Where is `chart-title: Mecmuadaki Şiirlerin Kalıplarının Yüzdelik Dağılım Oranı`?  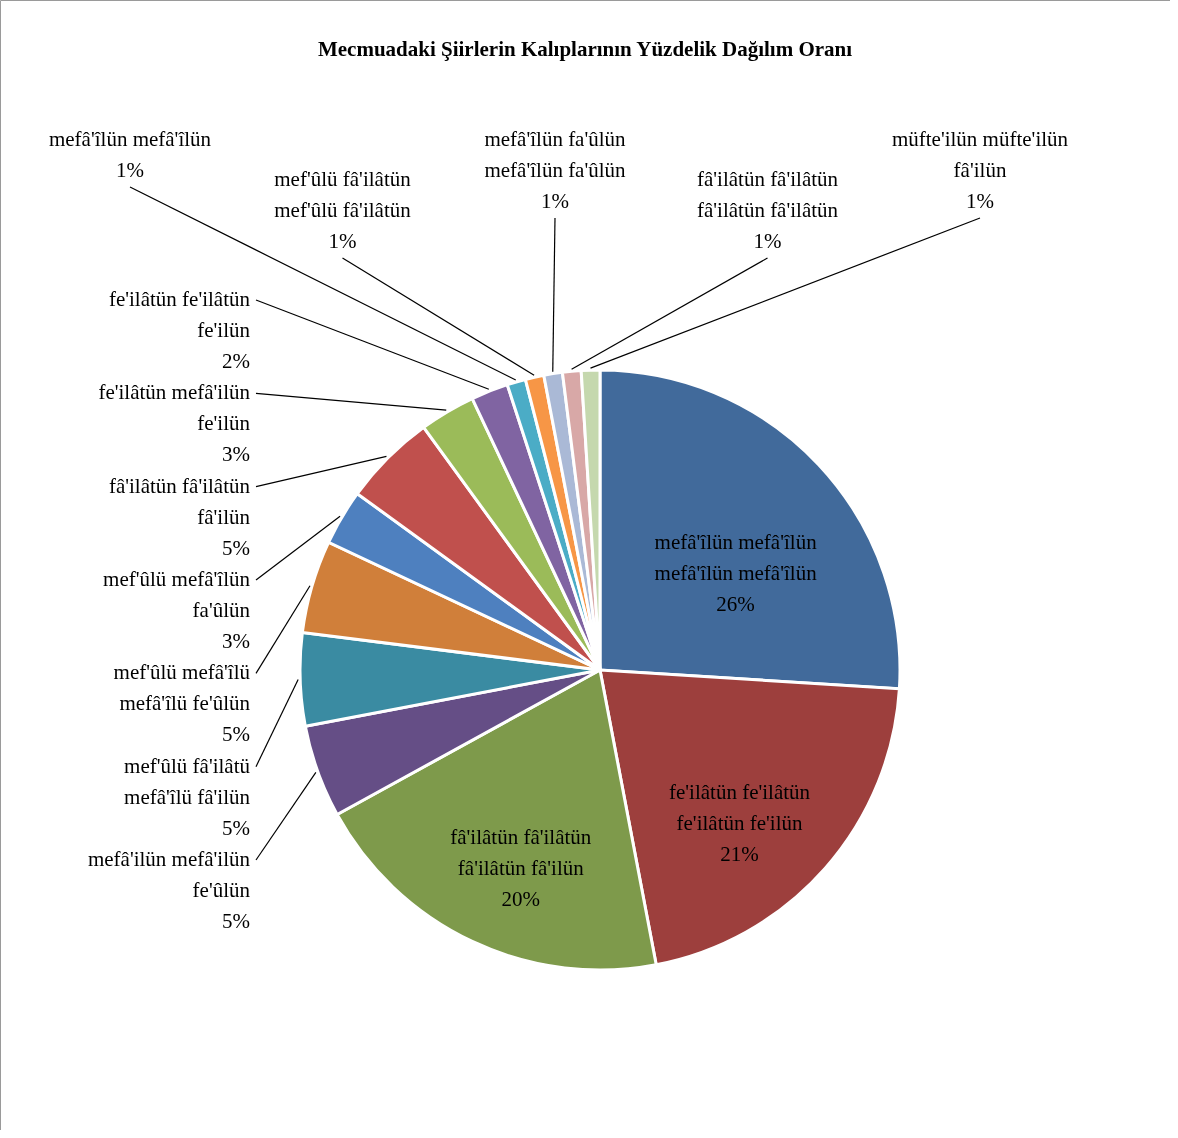 chart-title: Mecmuadaki Şiirlerin Kalıplarının Yüzdelik Dağılım Oranı is located at coordinates (585, 49).